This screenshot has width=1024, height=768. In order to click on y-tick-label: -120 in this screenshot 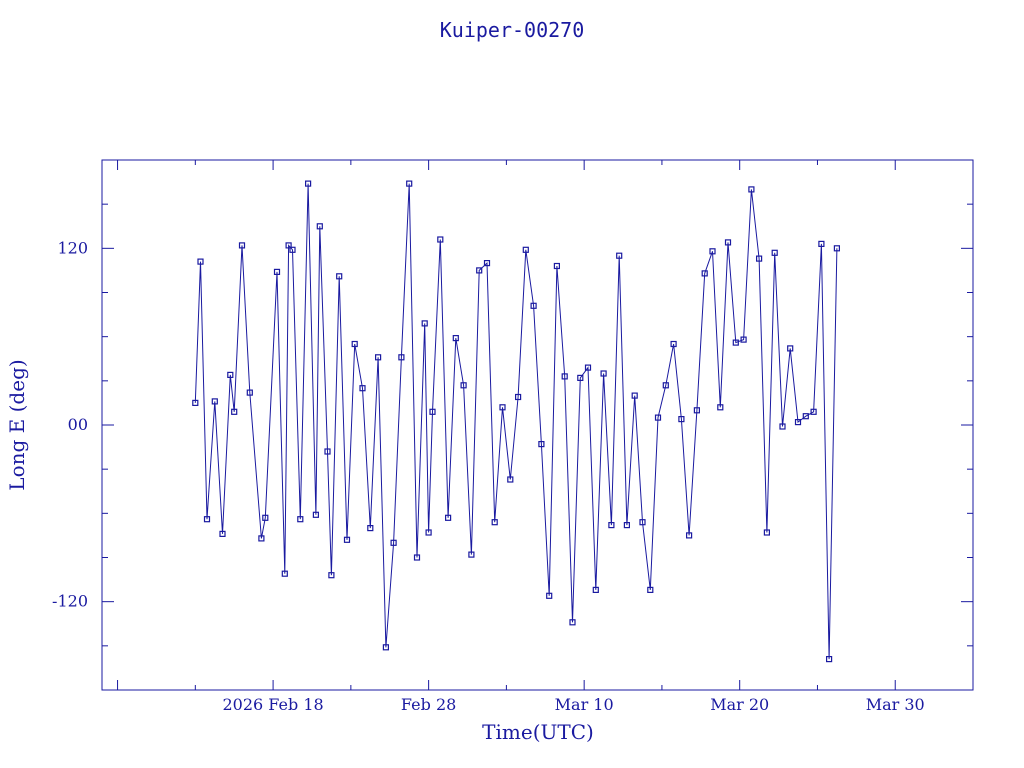, I will do `click(70, 601)`.